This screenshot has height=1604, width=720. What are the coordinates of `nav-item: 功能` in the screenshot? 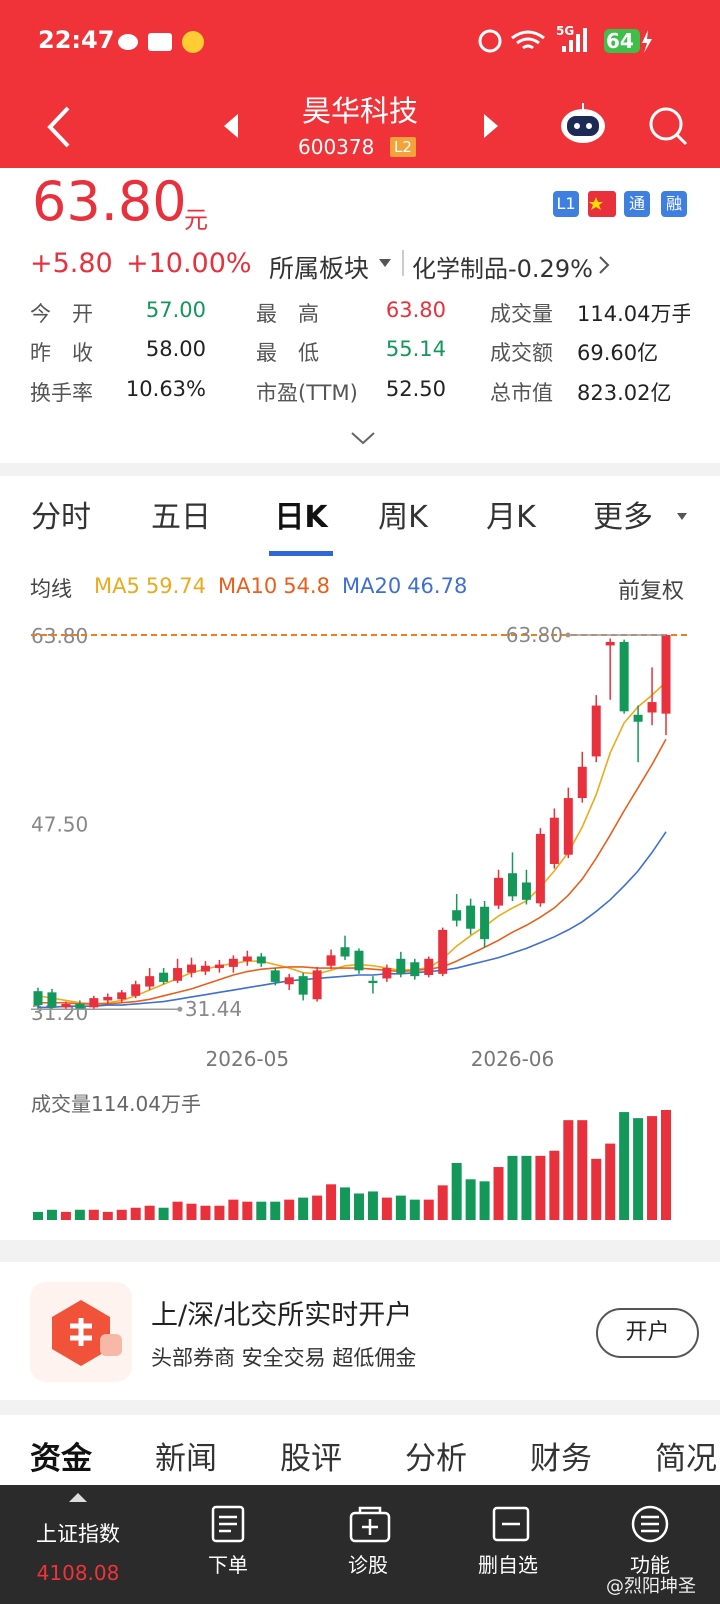 It's located at (650, 1565).